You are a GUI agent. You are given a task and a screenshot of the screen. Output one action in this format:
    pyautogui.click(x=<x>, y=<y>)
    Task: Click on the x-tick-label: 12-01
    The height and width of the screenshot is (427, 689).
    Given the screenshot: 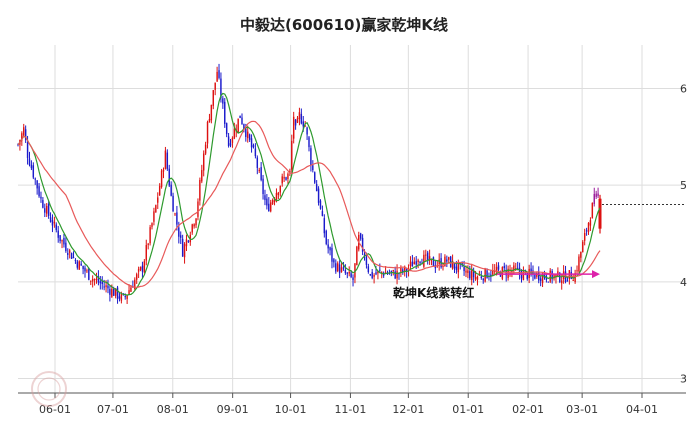 What is the action you would take?
    pyautogui.click(x=408, y=409)
    